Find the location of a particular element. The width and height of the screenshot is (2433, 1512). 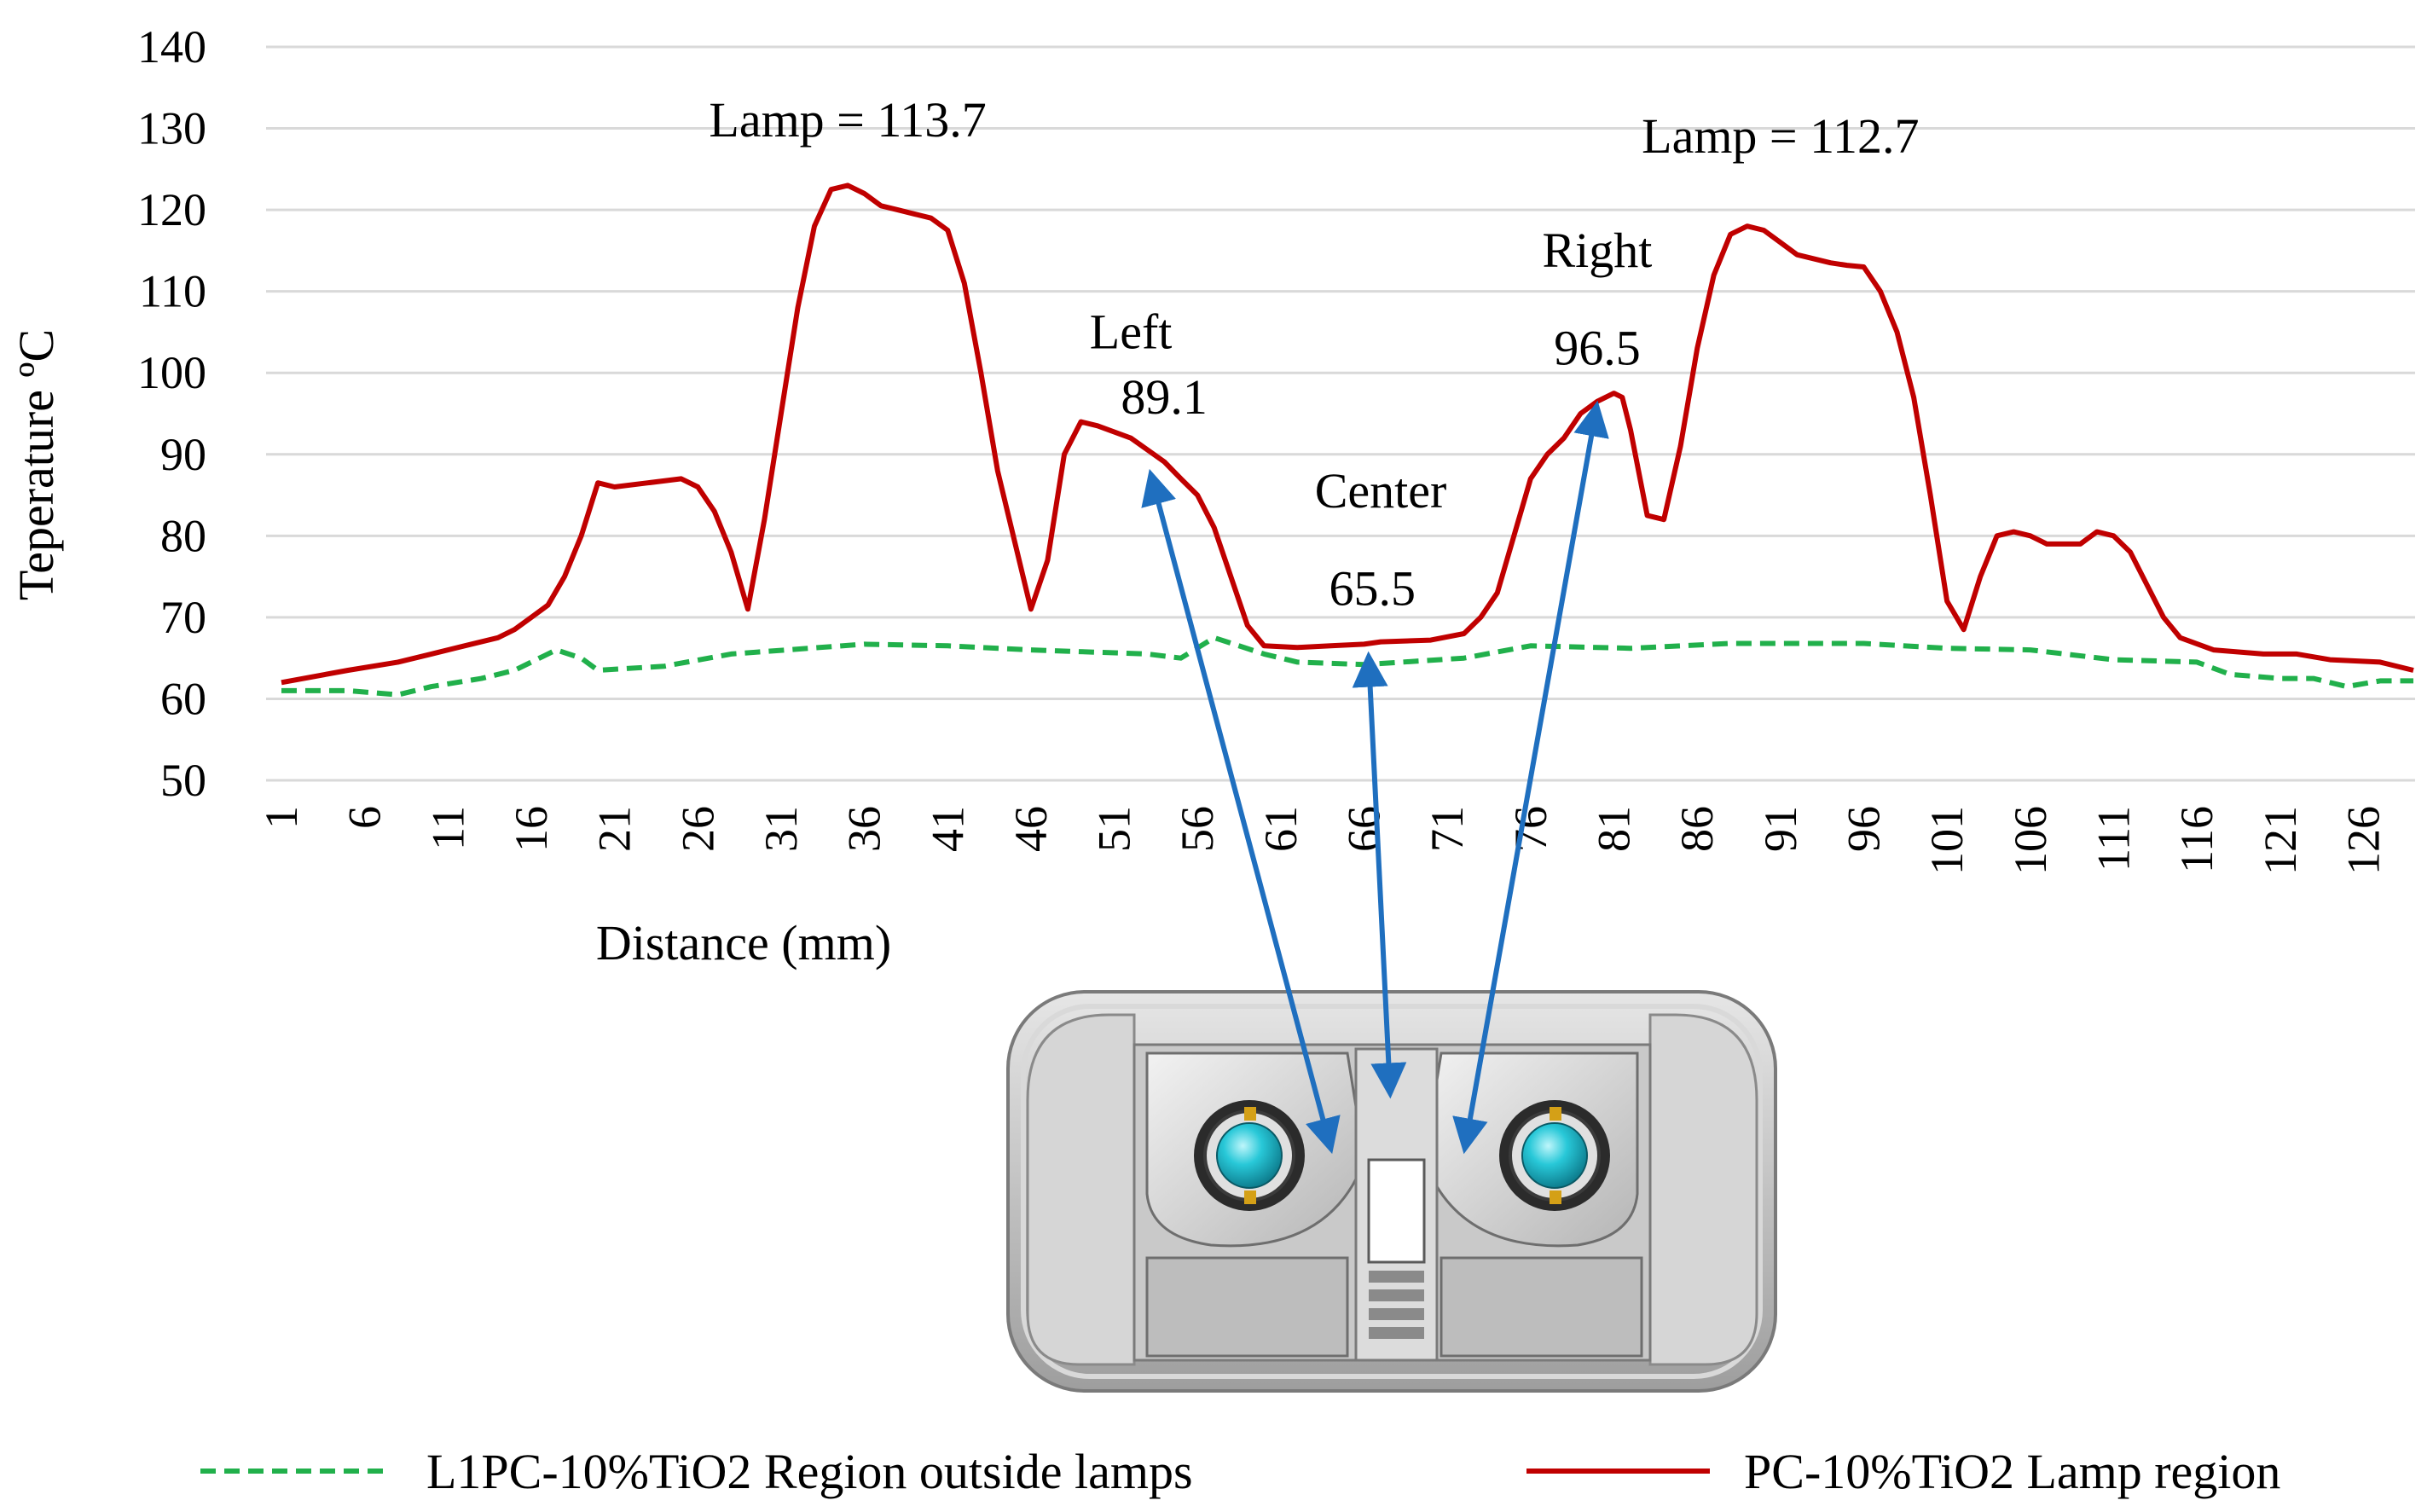

y-tick-label: 50 is located at coordinates (183, 781).